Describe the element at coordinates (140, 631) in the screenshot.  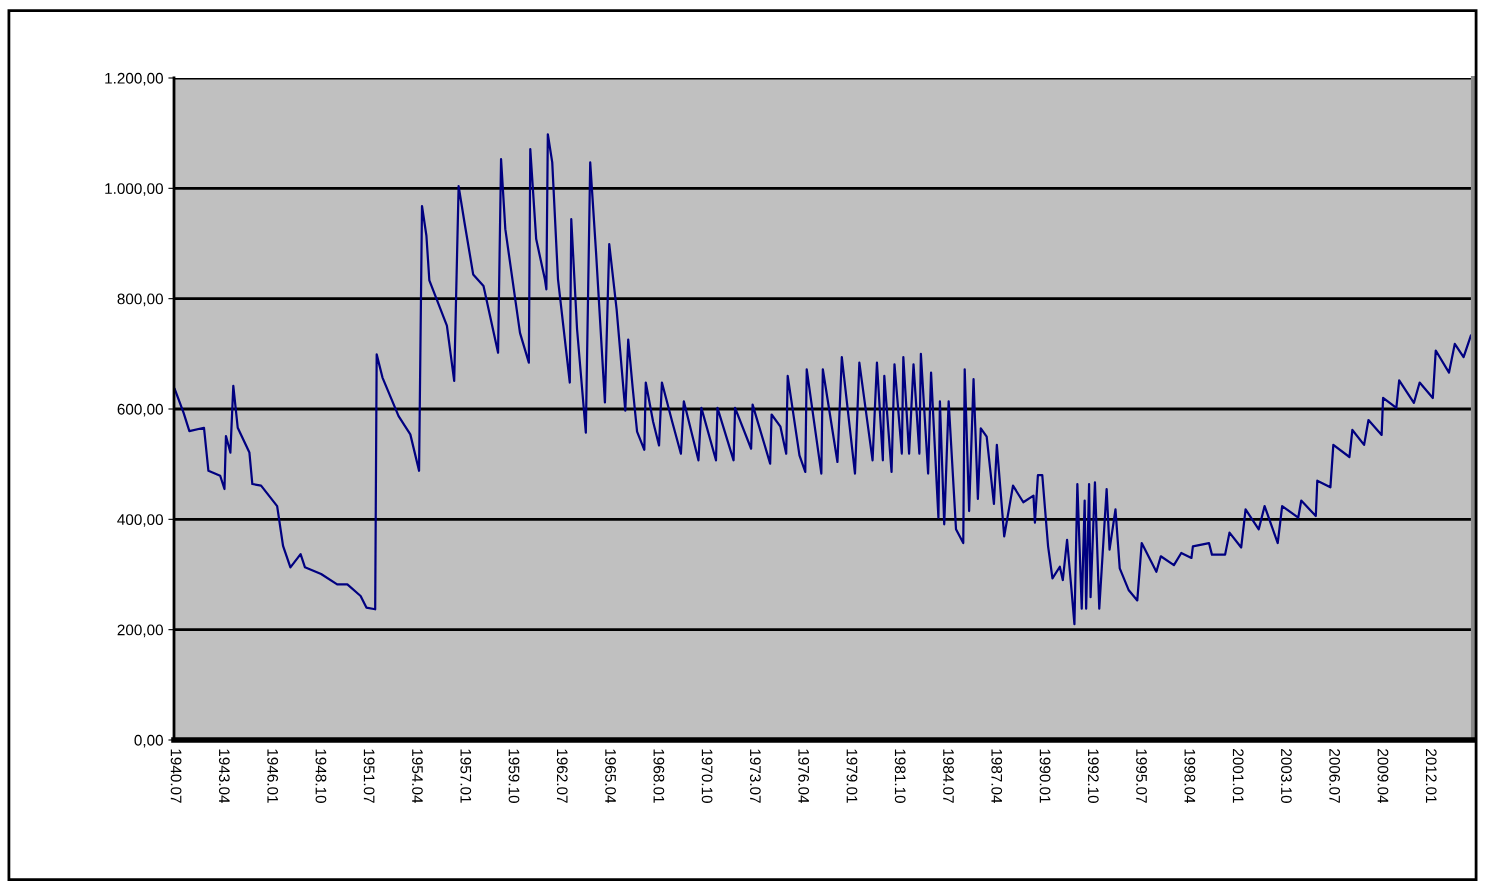
I see `y-tick-label: 200,00` at that location.